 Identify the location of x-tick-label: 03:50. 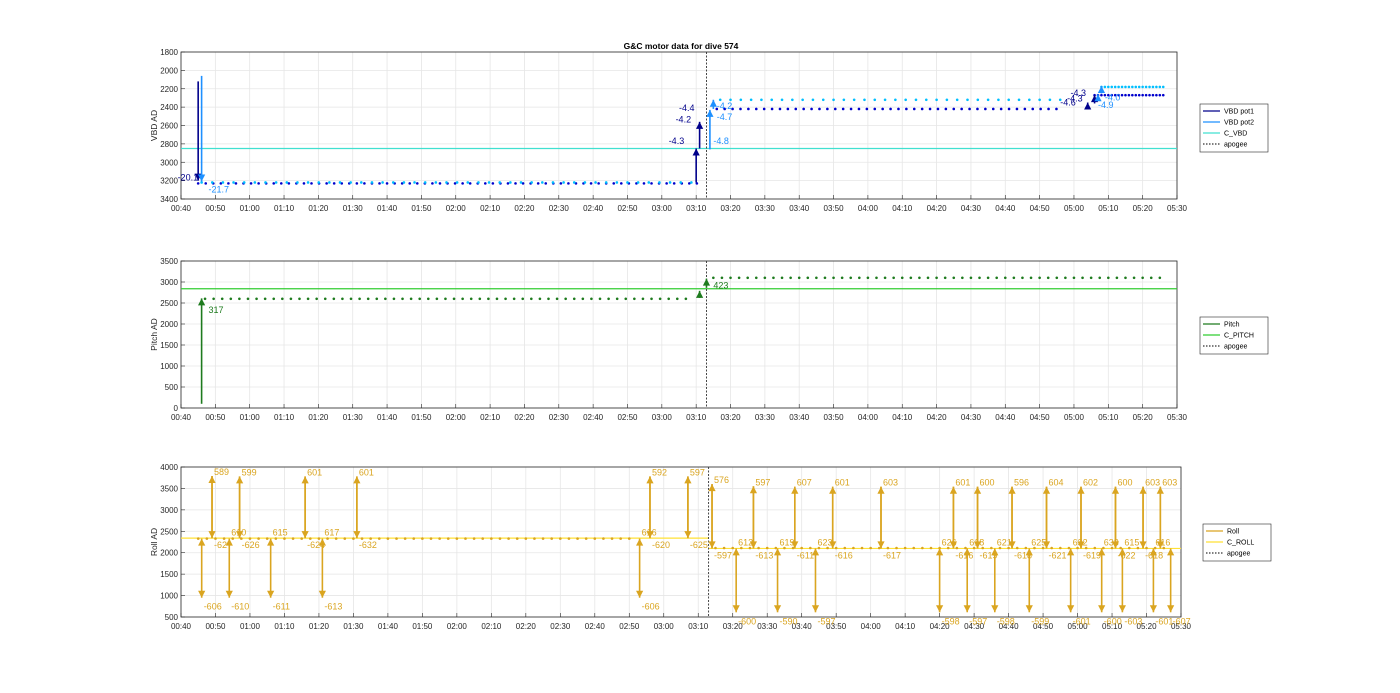
(836, 626).